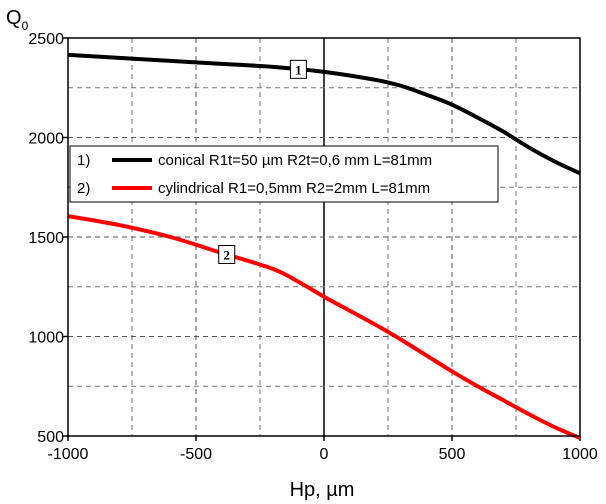 This screenshot has width=606, height=504. I want to click on y-tick-label: 1000, so click(46, 338).